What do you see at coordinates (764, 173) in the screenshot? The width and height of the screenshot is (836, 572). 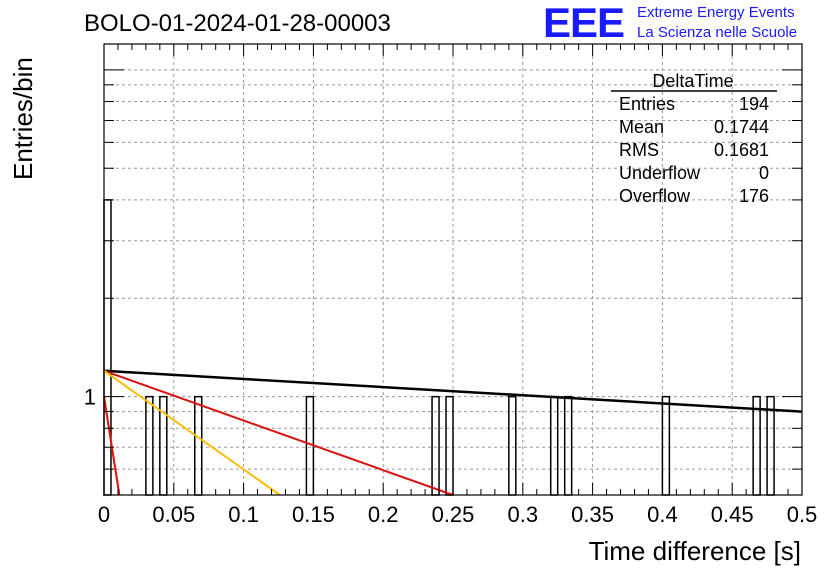 I see `stats-value: 0` at bounding box center [764, 173].